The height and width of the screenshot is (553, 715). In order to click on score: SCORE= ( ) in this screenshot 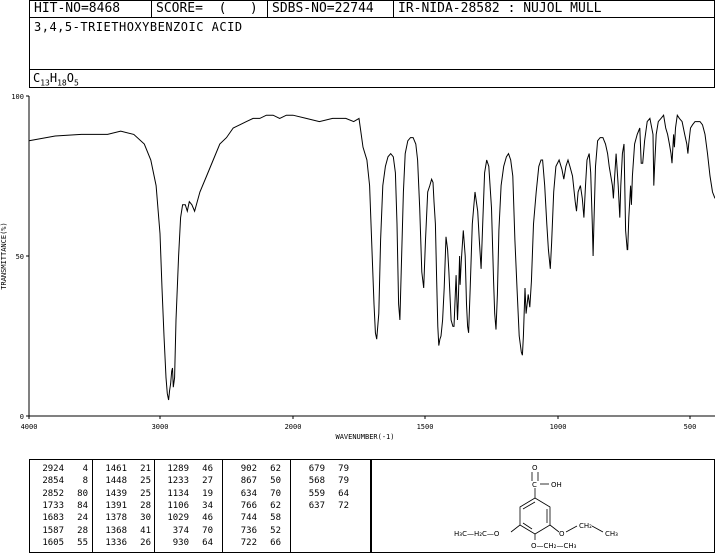, I will do `click(209, 9)`.